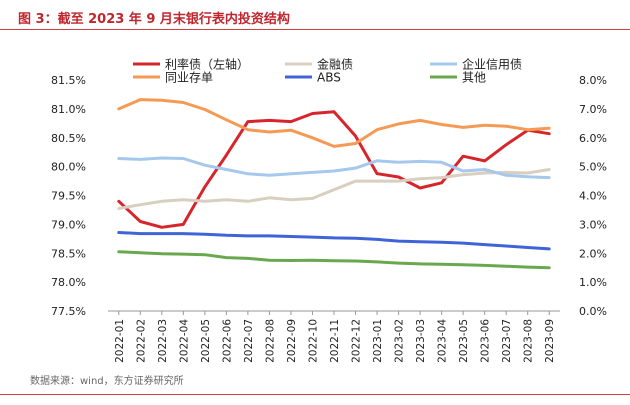  What do you see at coordinates (68, 311) in the screenshot?
I see `left-axis-tick-label: 77.5%` at bounding box center [68, 311].